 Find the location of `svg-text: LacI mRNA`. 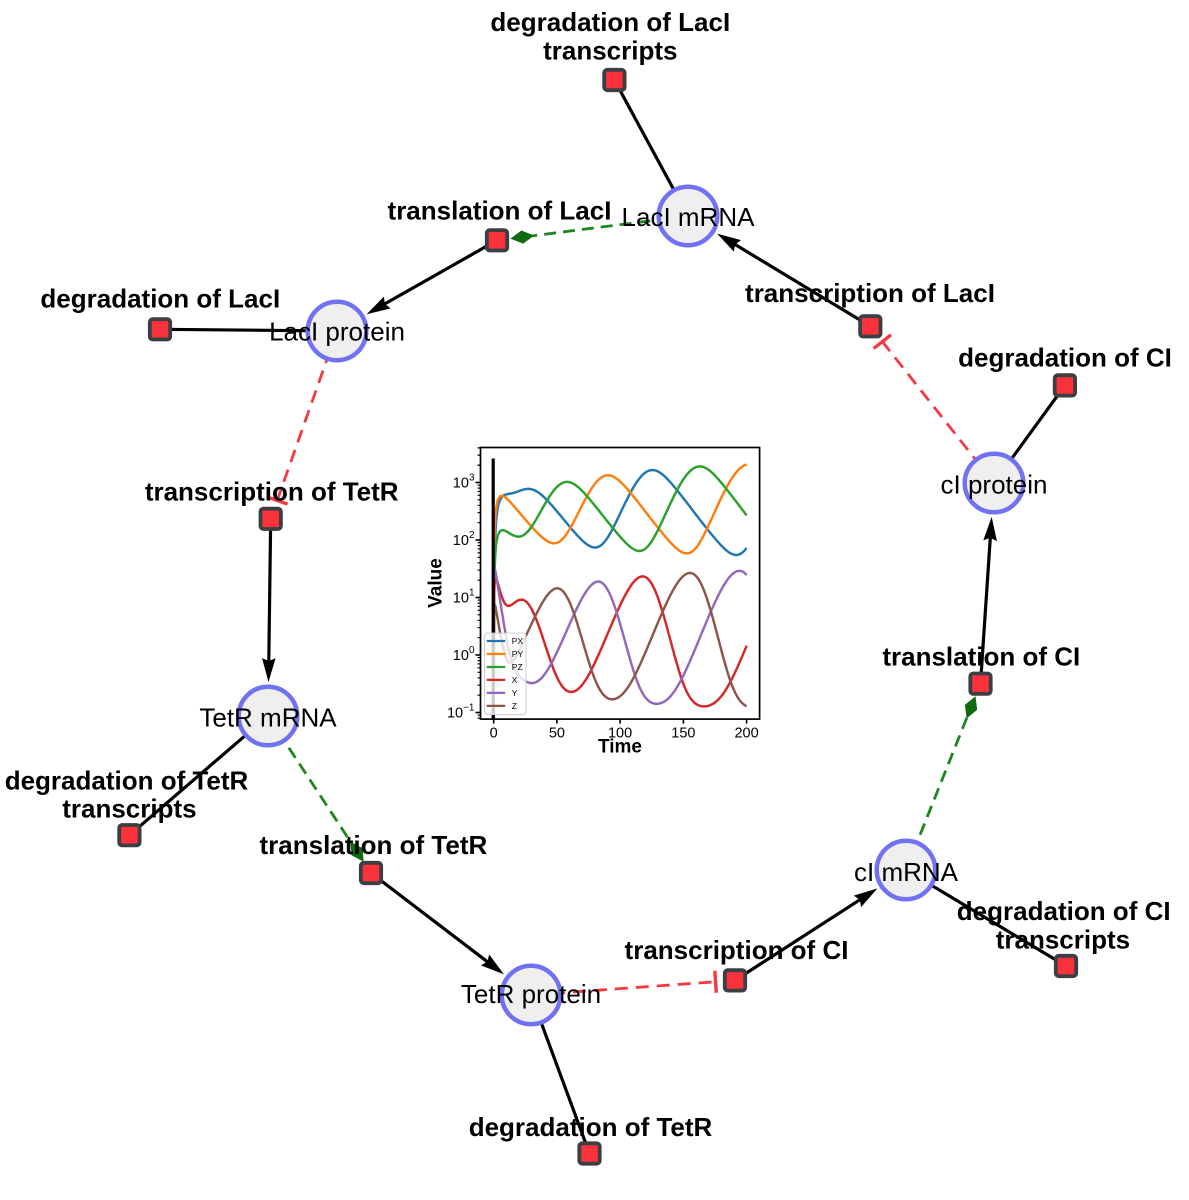

svg-text: LacI mRNA is located at coordinates (689, 217).